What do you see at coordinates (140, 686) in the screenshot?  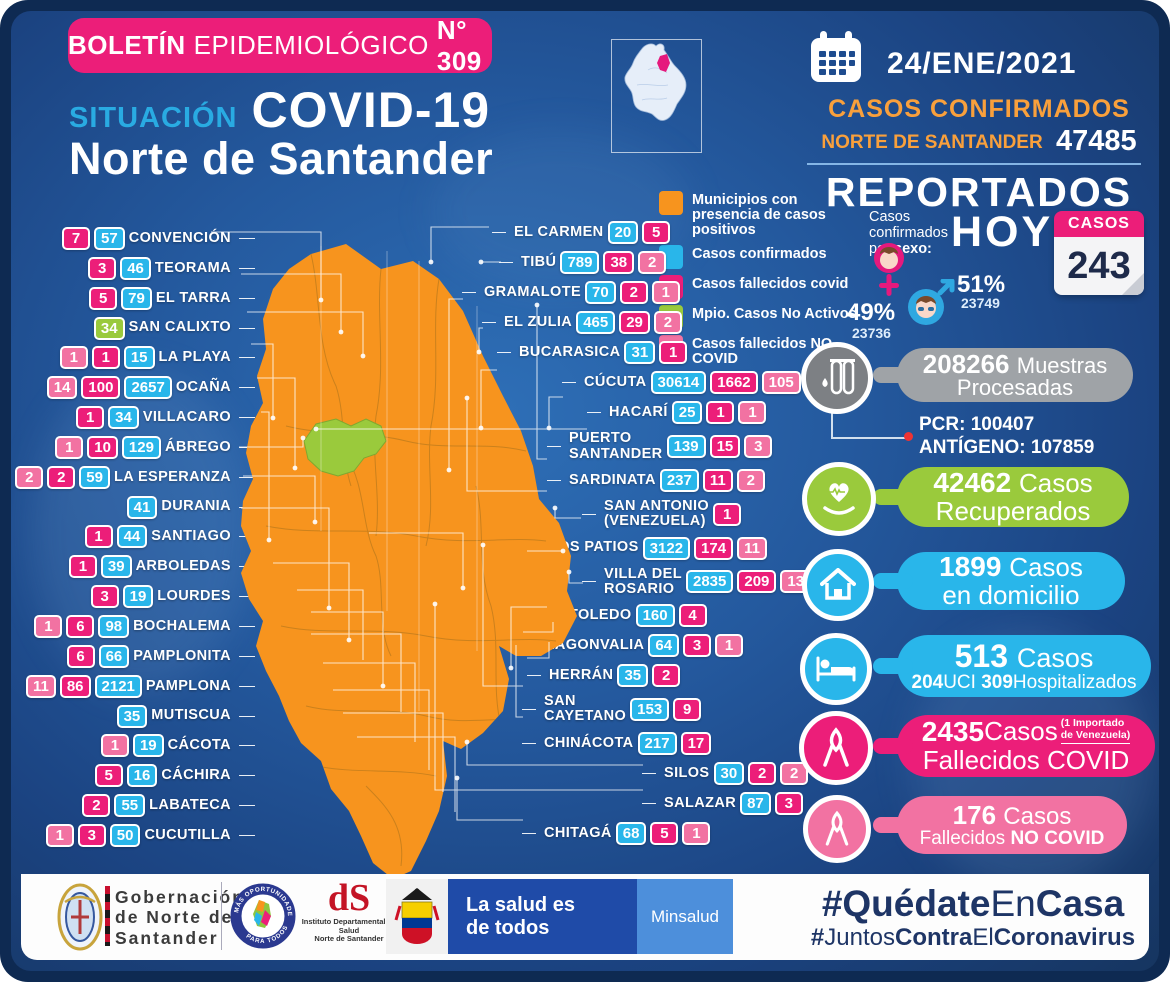 I see `municipality-row: 11 86 2121 PAMPLONA` at bounding box center [140, 686].